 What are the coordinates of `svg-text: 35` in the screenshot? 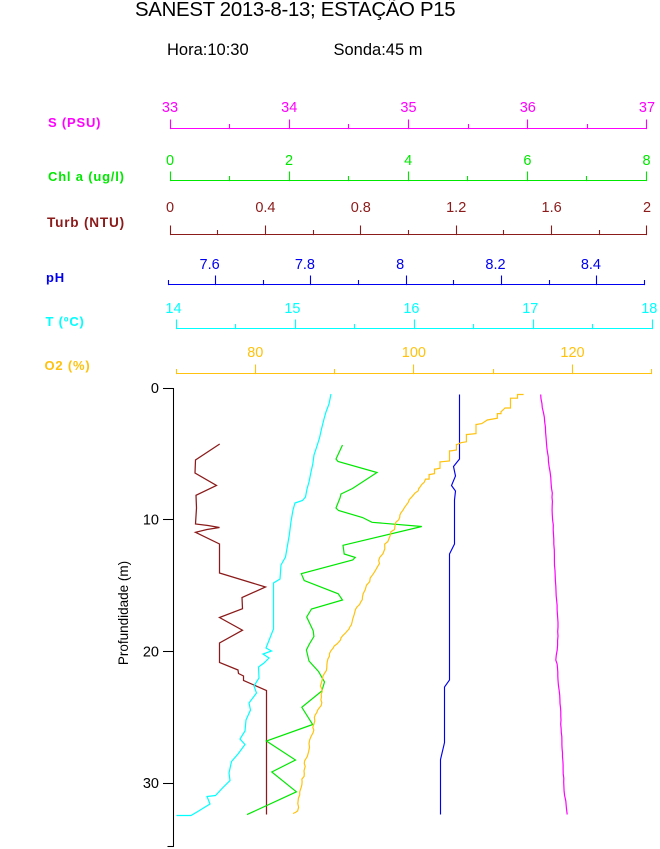 It's located at (408, 108).